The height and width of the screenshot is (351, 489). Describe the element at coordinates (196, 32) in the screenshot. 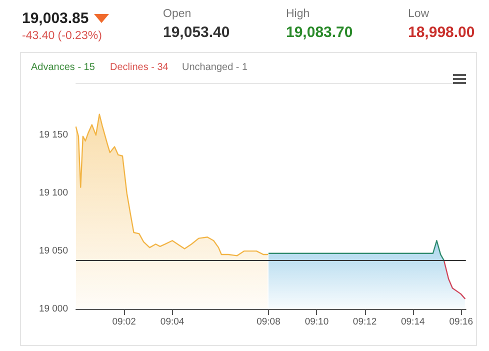

I see `text: 19,053.40` at that location.